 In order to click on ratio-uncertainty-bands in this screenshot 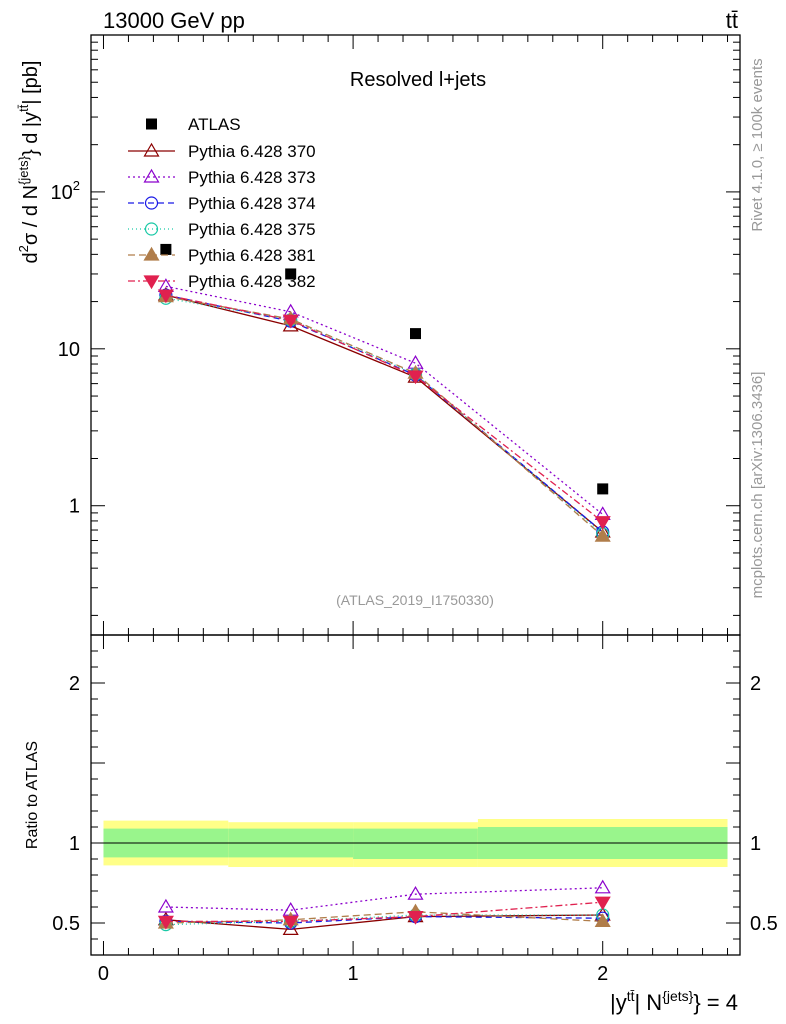, I will do `click(415, 843)`.